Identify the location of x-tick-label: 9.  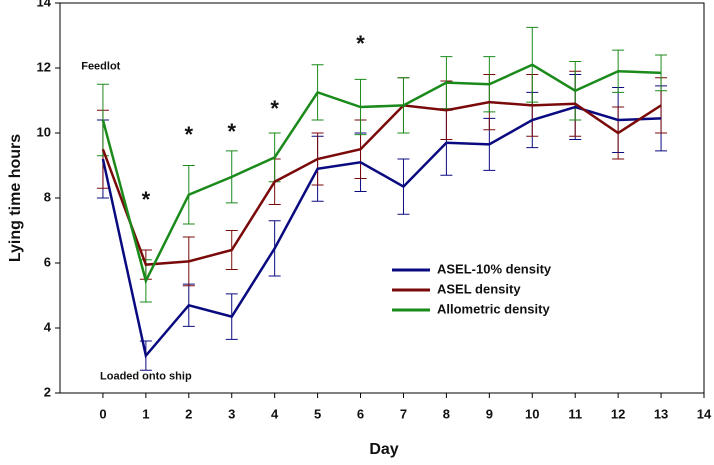
(489, 413).